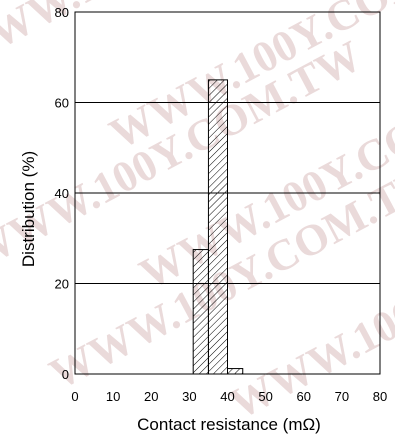  I want to click on x-tick-label: 70, so click(342, 396).